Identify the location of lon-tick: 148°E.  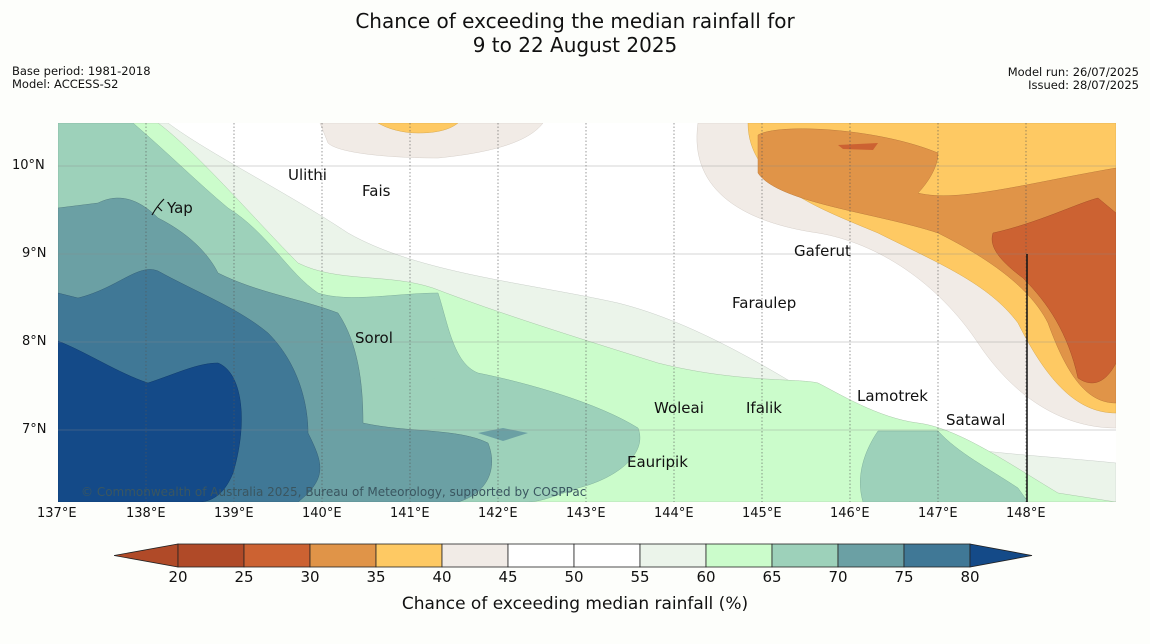
(1026, 513).